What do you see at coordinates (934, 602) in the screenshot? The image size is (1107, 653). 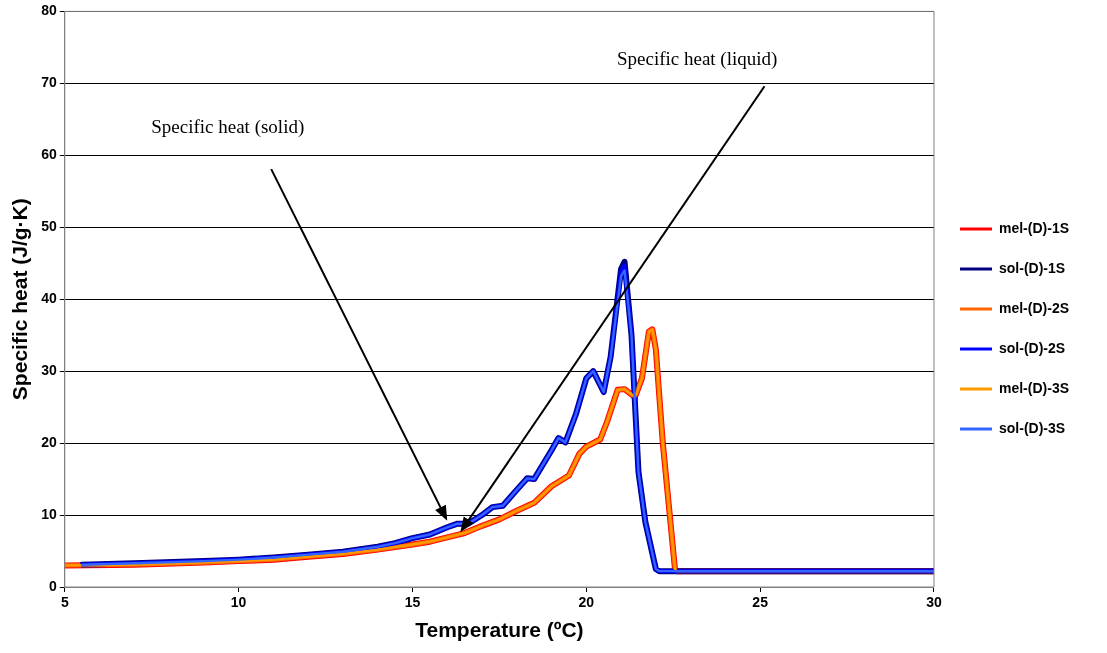 I see `x-tick-label: 30` at bounding box center [934, 602].